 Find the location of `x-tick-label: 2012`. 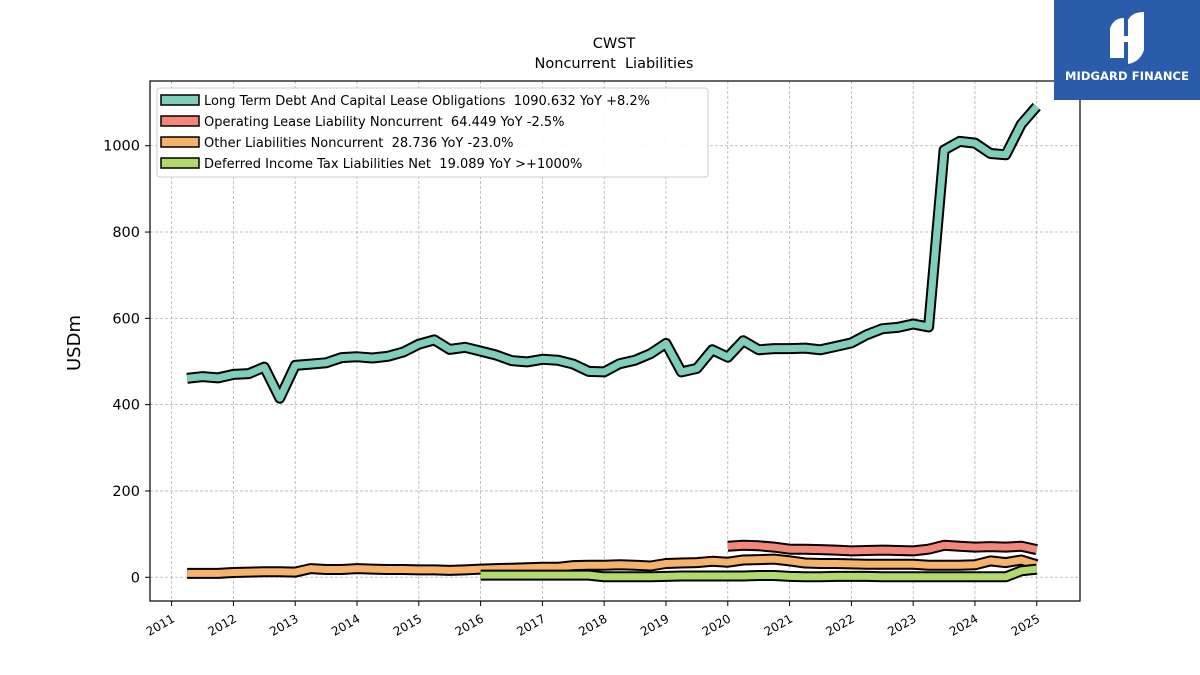

x-tick-label: 2012 is located at coordinates (221, 624).